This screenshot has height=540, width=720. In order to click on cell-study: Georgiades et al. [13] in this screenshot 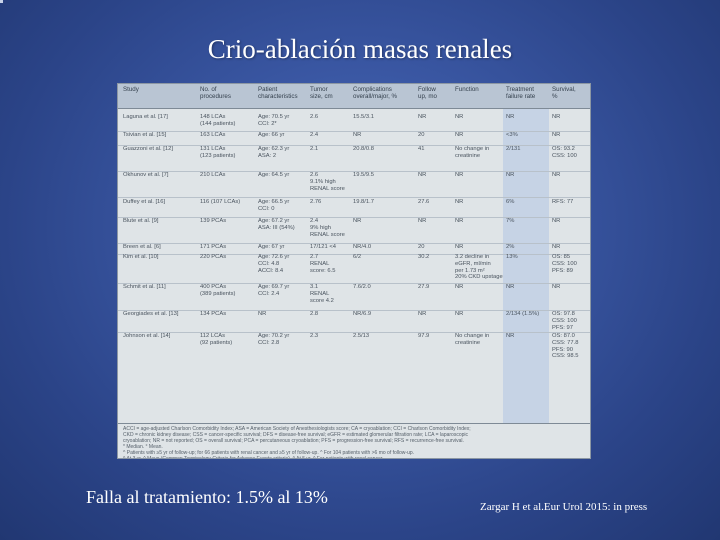, I will do `click(151, 314)`.